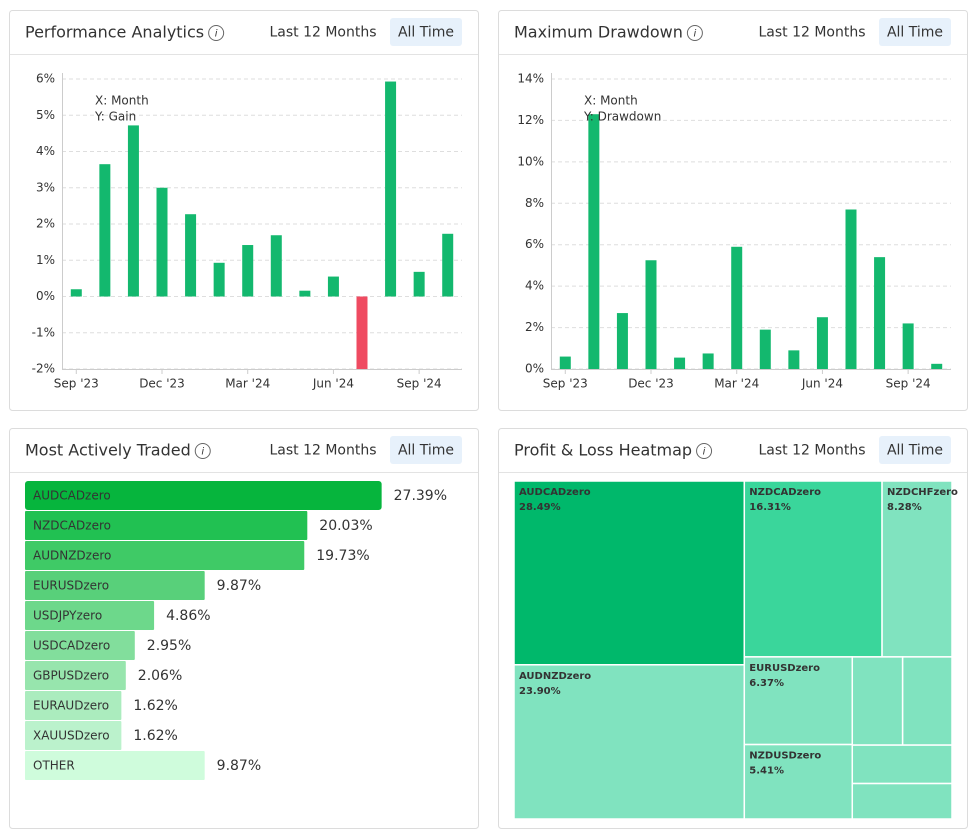 This screenshot has width=977, height=834. I want to click on bar-label: AUDNZDzero, so click(72, 556).